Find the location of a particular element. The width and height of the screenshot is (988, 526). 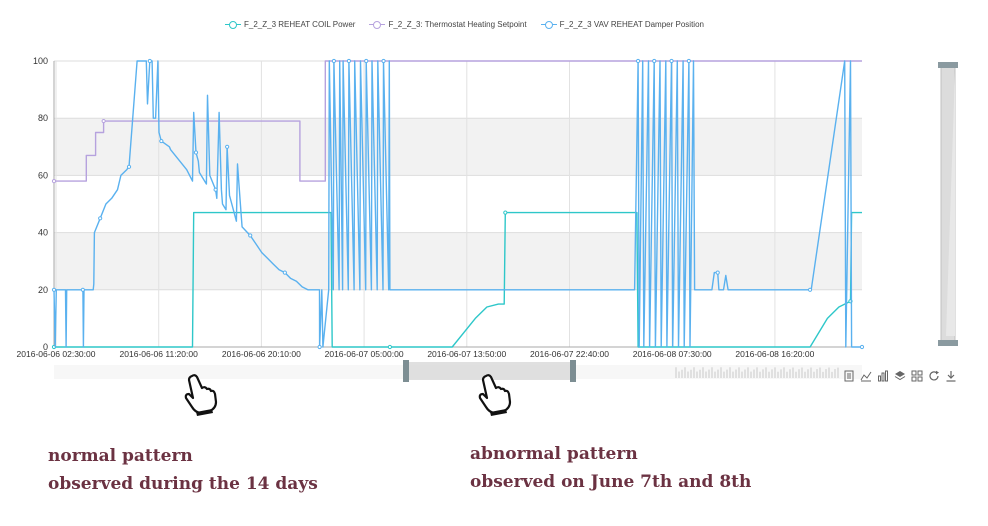

y-tick-label: 20 is located at coordinates (43, 290).